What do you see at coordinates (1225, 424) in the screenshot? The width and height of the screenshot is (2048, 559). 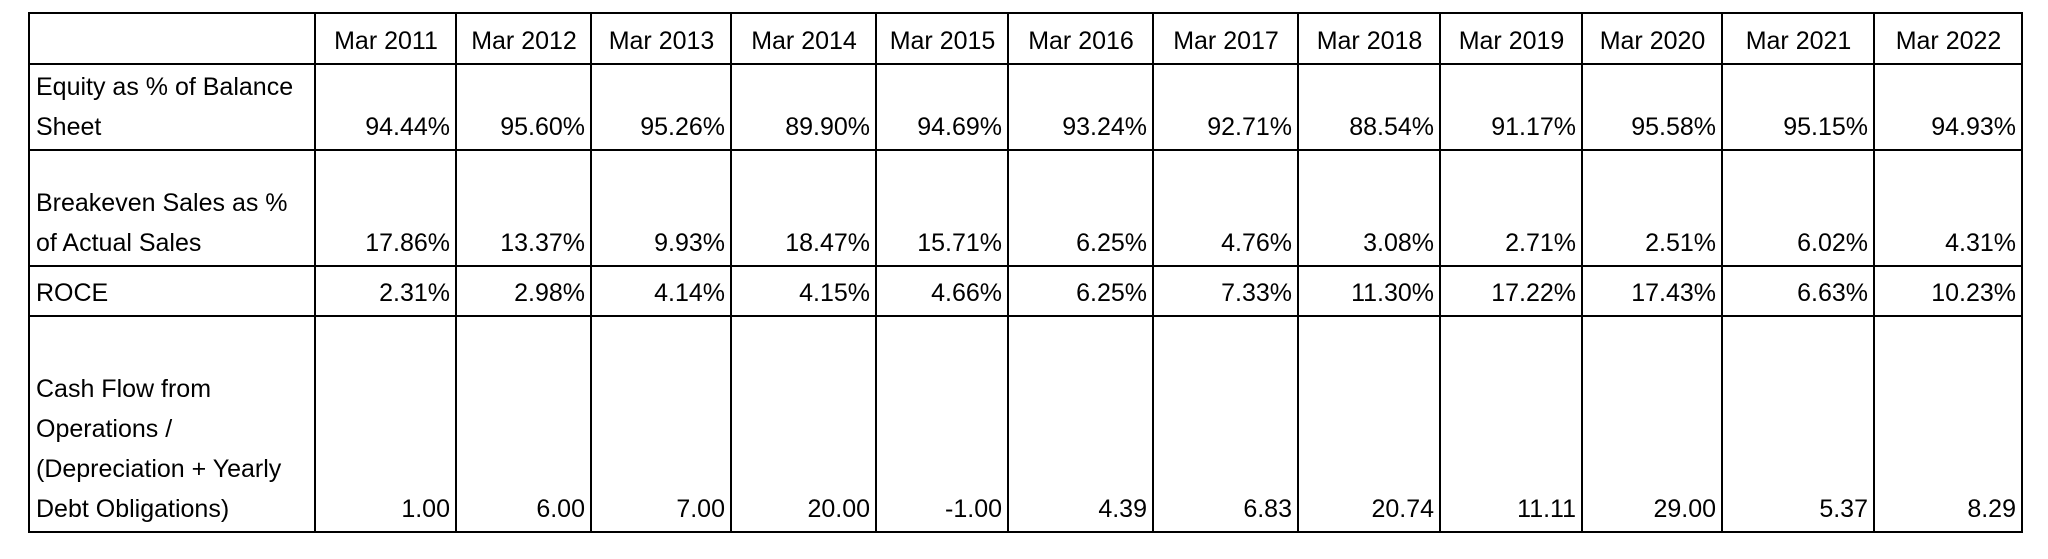 I see `table-cell: 6.83` at bounding box center [1225, 424].